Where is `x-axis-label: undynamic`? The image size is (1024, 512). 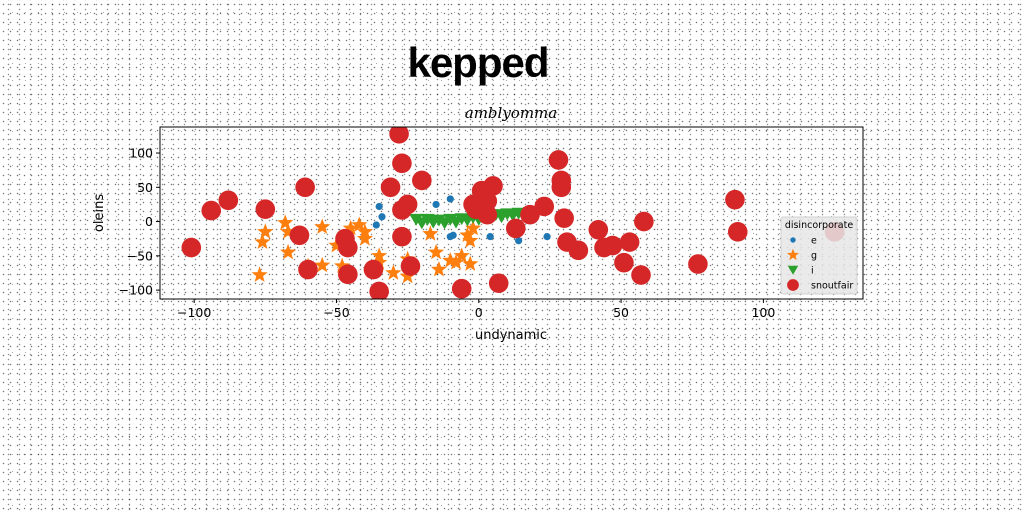
x-axis-label: undynamic is located at coordinates (511, 335).